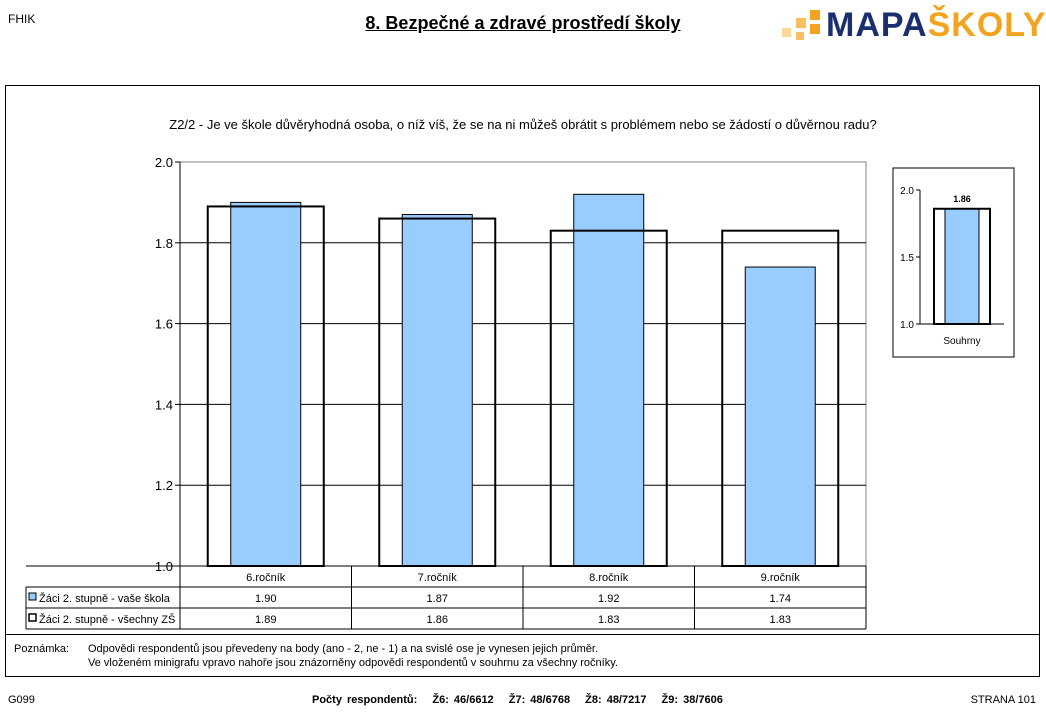 The image size is (1046, 716). Describe the element at coordinates (539, 700) in the screenshot. I see `respondents-count: Ž7: 48/6768` at that location.